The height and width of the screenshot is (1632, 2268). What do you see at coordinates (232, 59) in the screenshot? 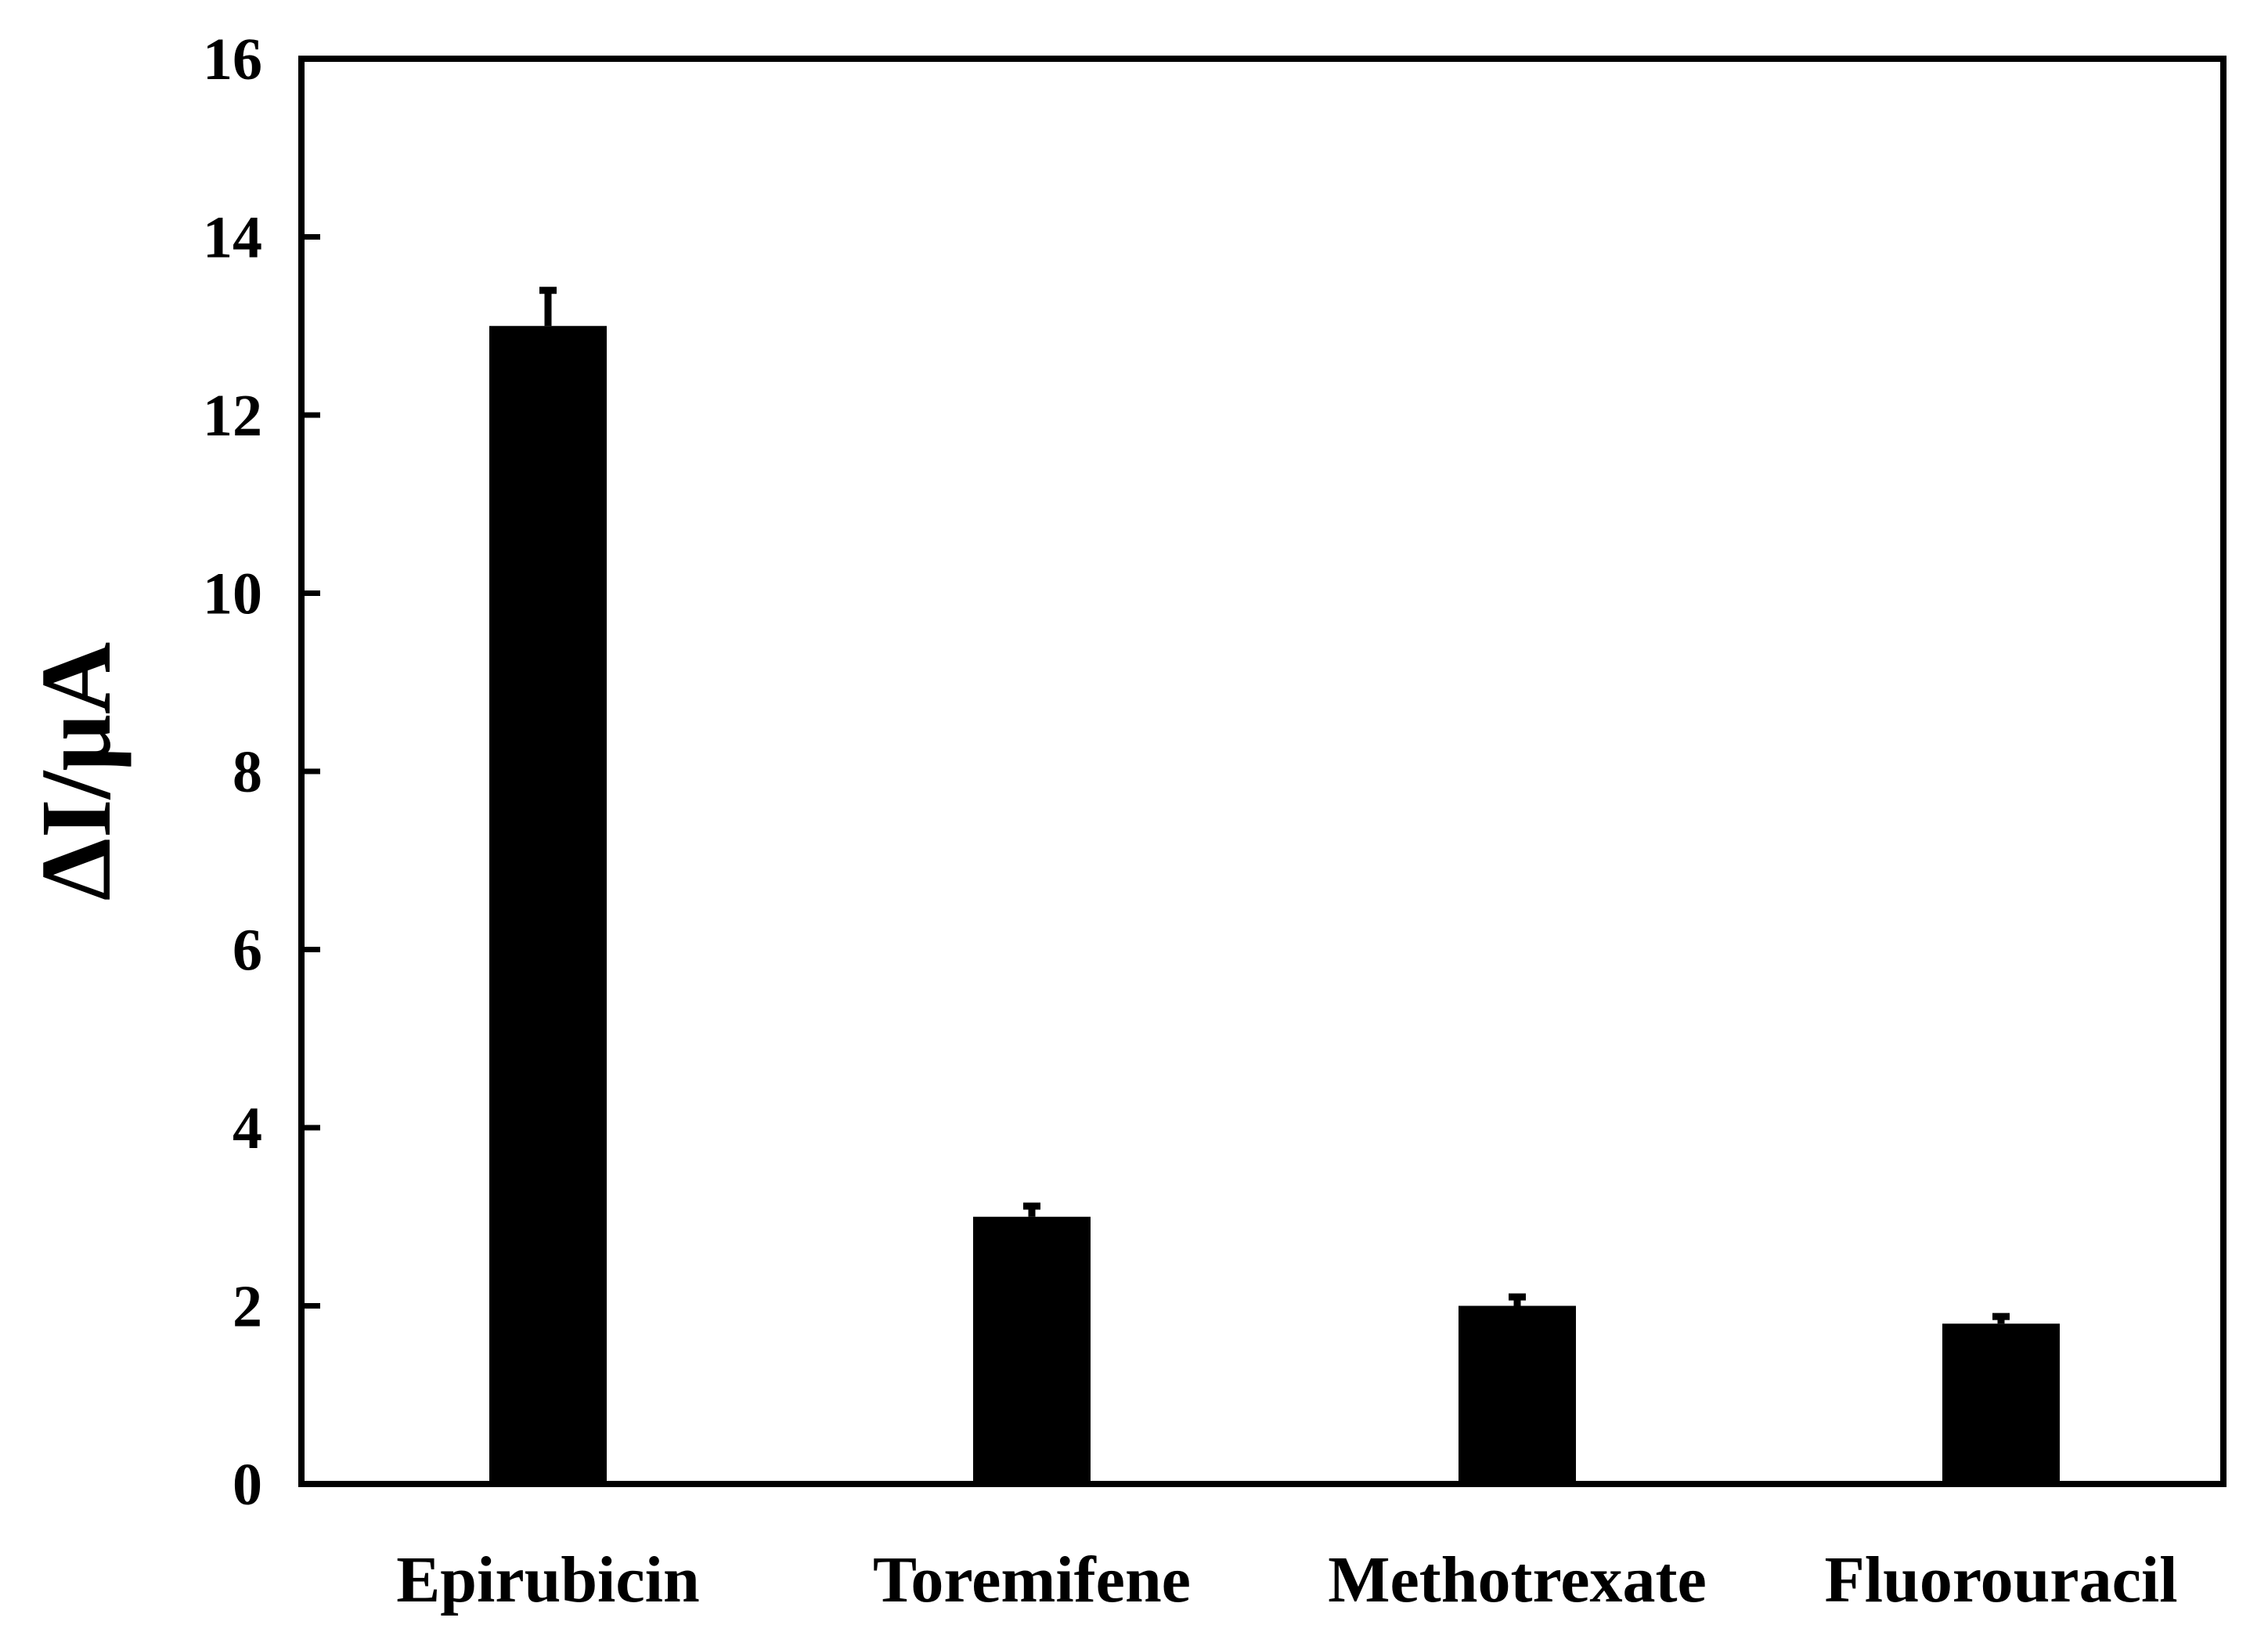
I see `y-tick-label: 16` at bounding box center [232, 59].